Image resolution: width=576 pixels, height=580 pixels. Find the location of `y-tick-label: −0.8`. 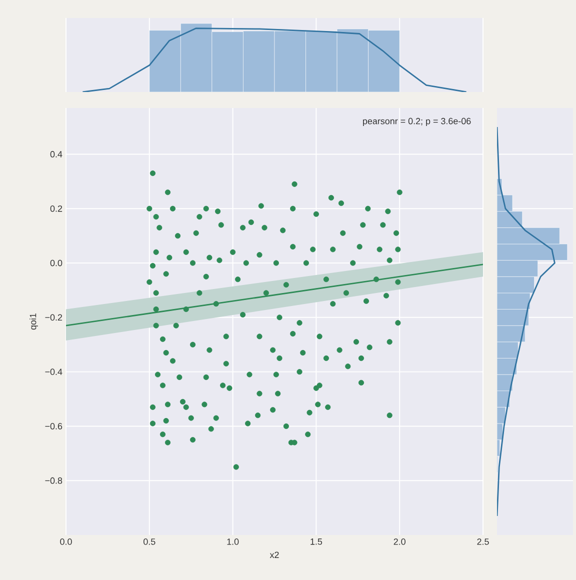

y-tick-label: −0.8 is located at coordinates (53, 480).